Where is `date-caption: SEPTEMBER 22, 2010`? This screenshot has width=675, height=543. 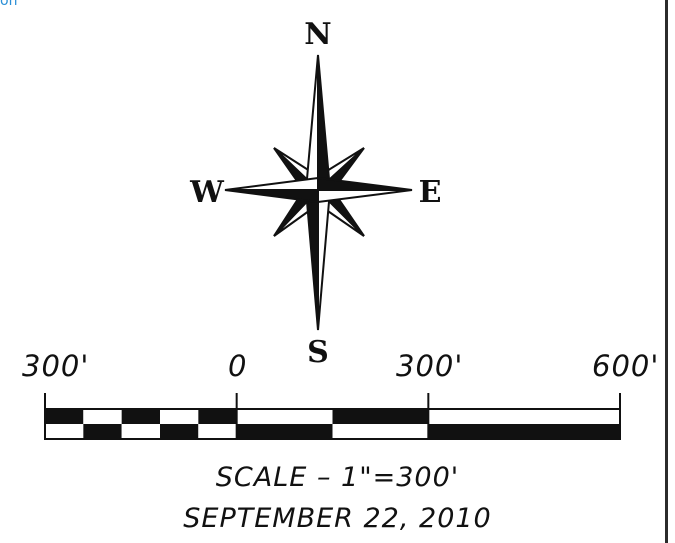
date-caption: SEPTEMBER 22, 2010 is located at coordinates (337, 518).